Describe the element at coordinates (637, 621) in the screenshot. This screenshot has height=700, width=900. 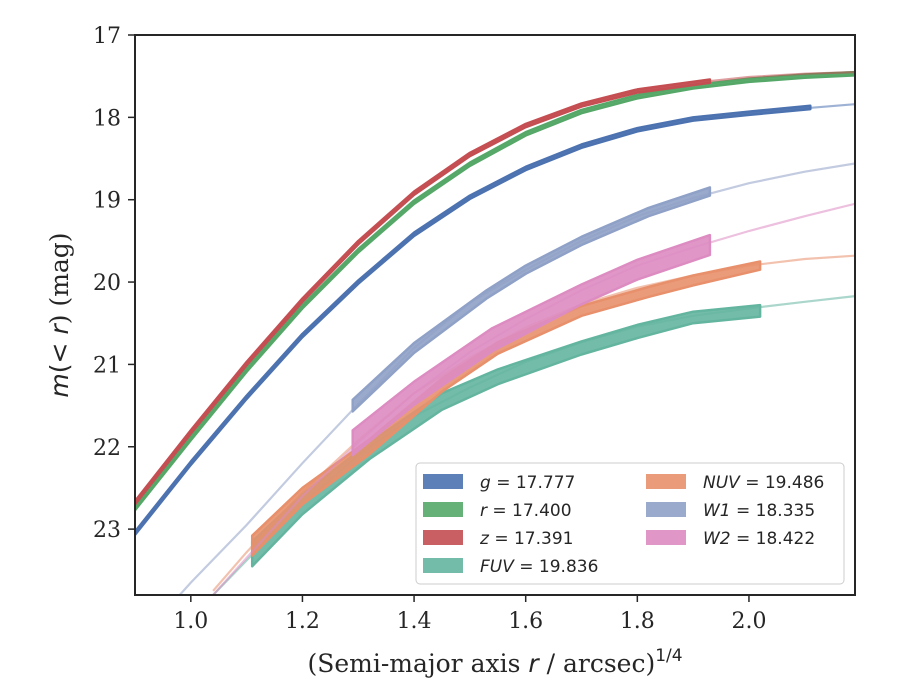
I see `x-tick-label: 1.8` at that location.